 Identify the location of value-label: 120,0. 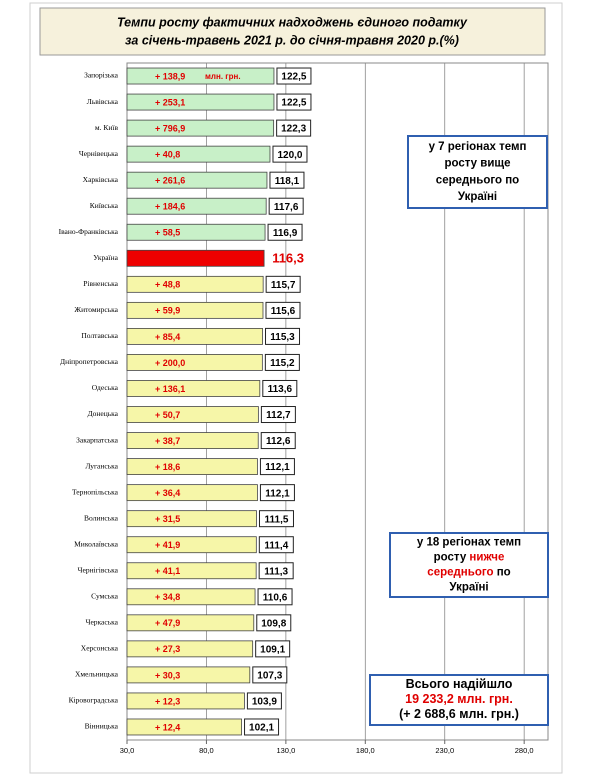
(289, 155).